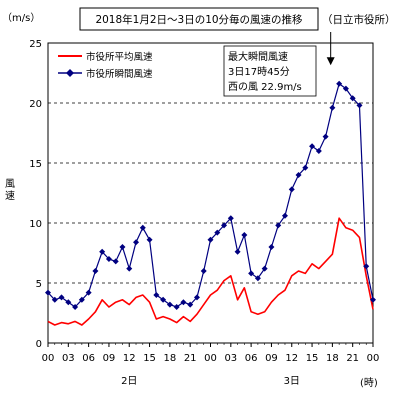 The image size is (400, 400). I want to click on annotation-line-2: 3日17時45分, so click(259, 72).